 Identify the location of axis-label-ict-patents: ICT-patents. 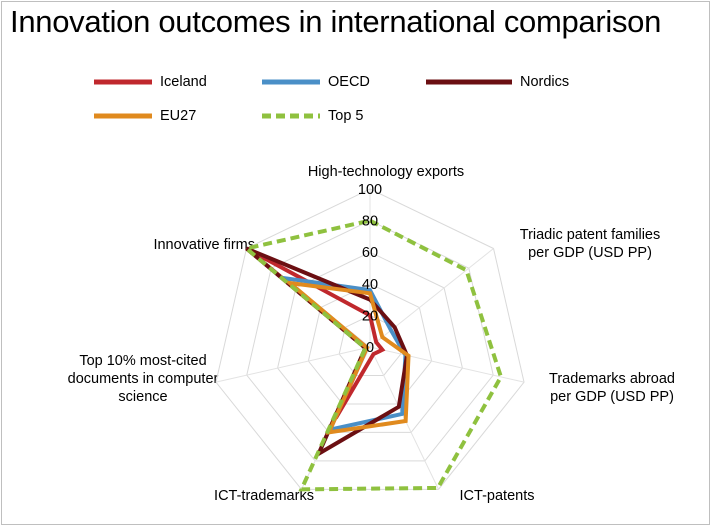
(497, 496).